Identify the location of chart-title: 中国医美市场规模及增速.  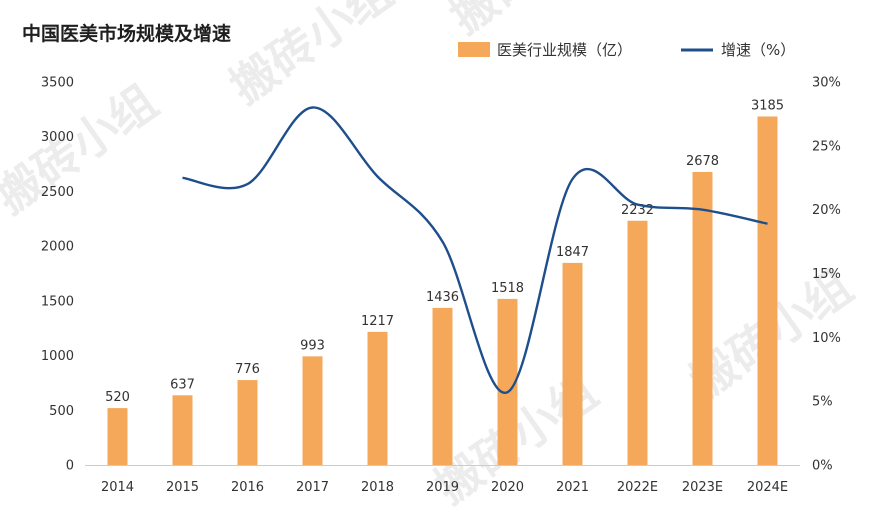
(126, 33).